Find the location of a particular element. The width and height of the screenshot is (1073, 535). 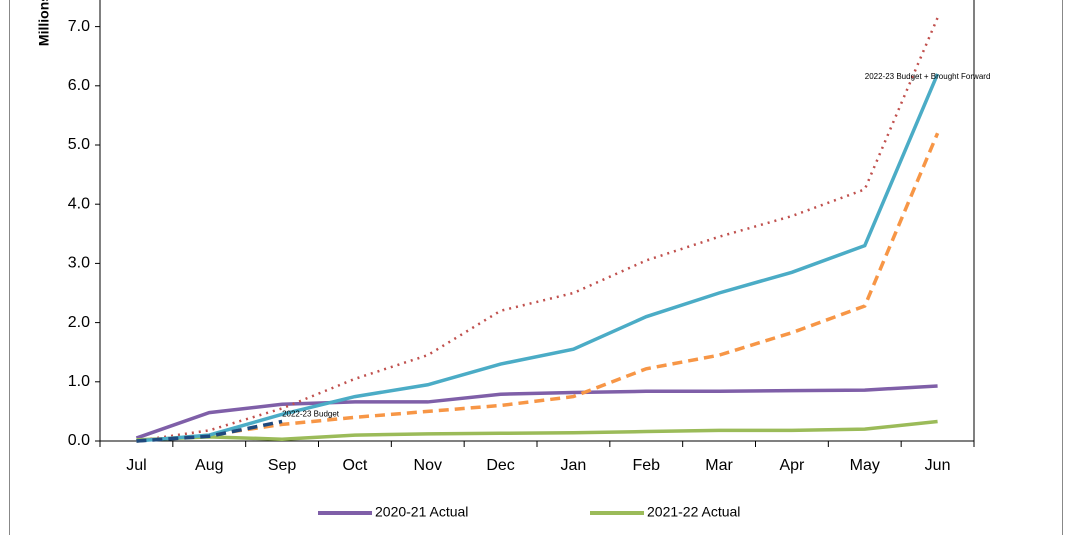

x-tick-label: Apr is located at coordinates (792, 465).